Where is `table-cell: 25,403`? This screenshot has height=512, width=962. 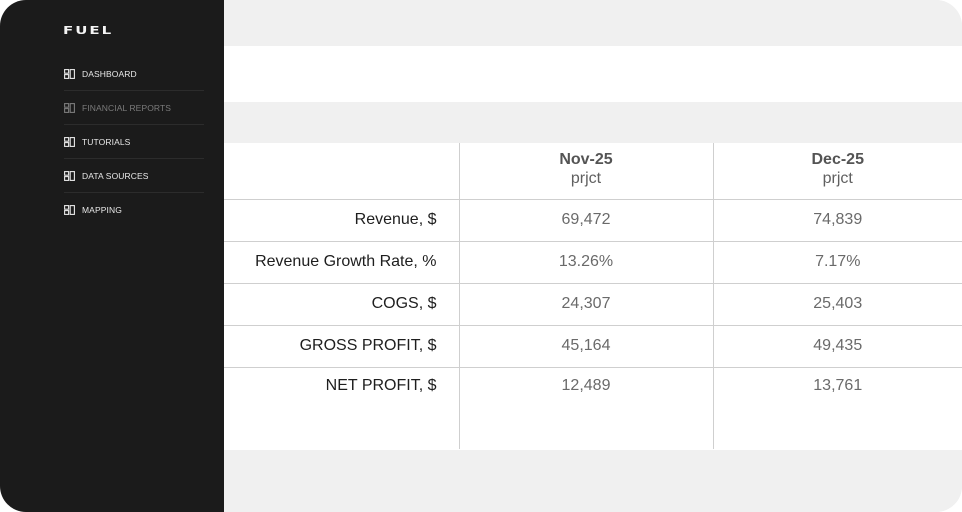 table-cell: 25,403 is located at coordinates (837, 303).